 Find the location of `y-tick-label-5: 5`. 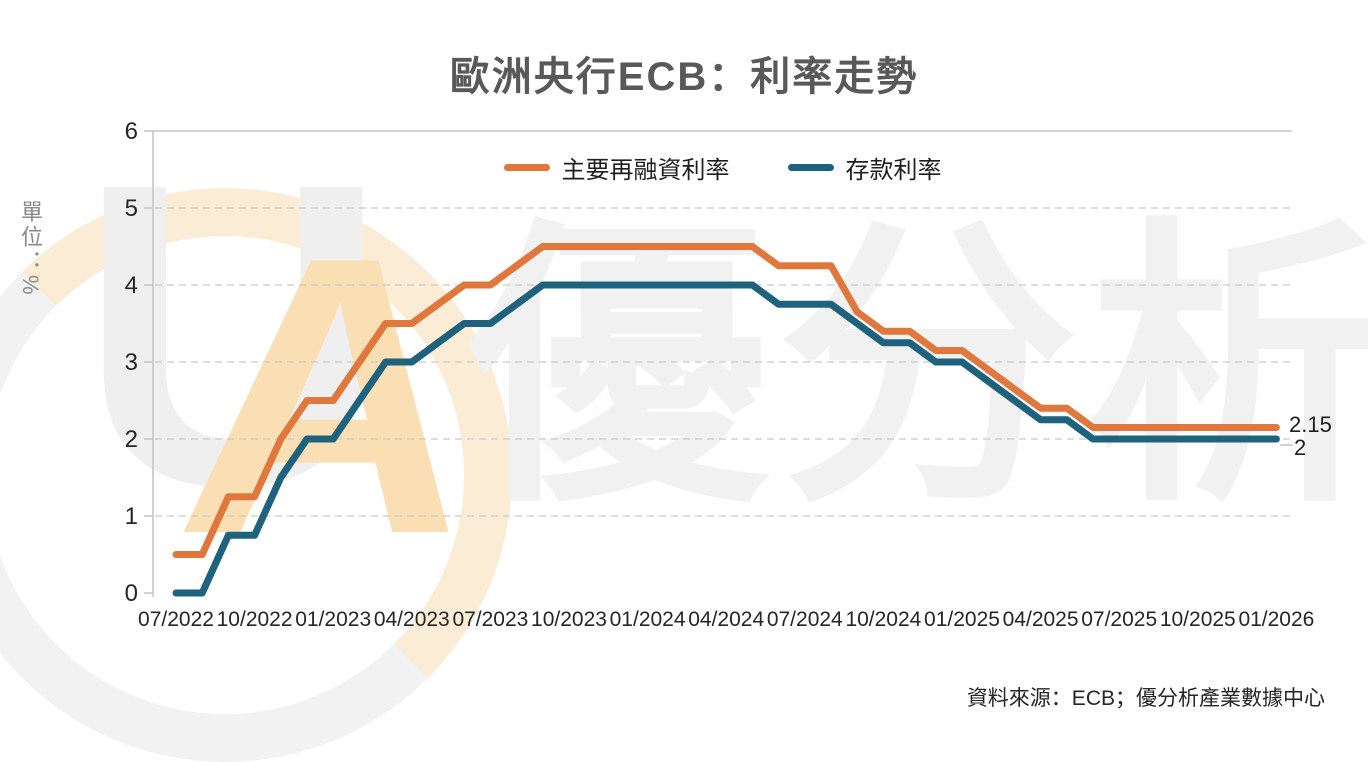

y-tick-label-5: 5 is located at coordinates (131, 208).